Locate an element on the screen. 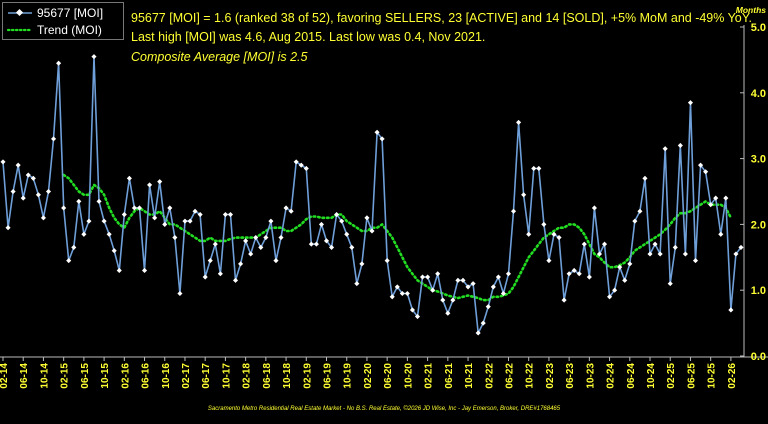  y-tick-label: 4.0 is located at coordinates (758, 94).